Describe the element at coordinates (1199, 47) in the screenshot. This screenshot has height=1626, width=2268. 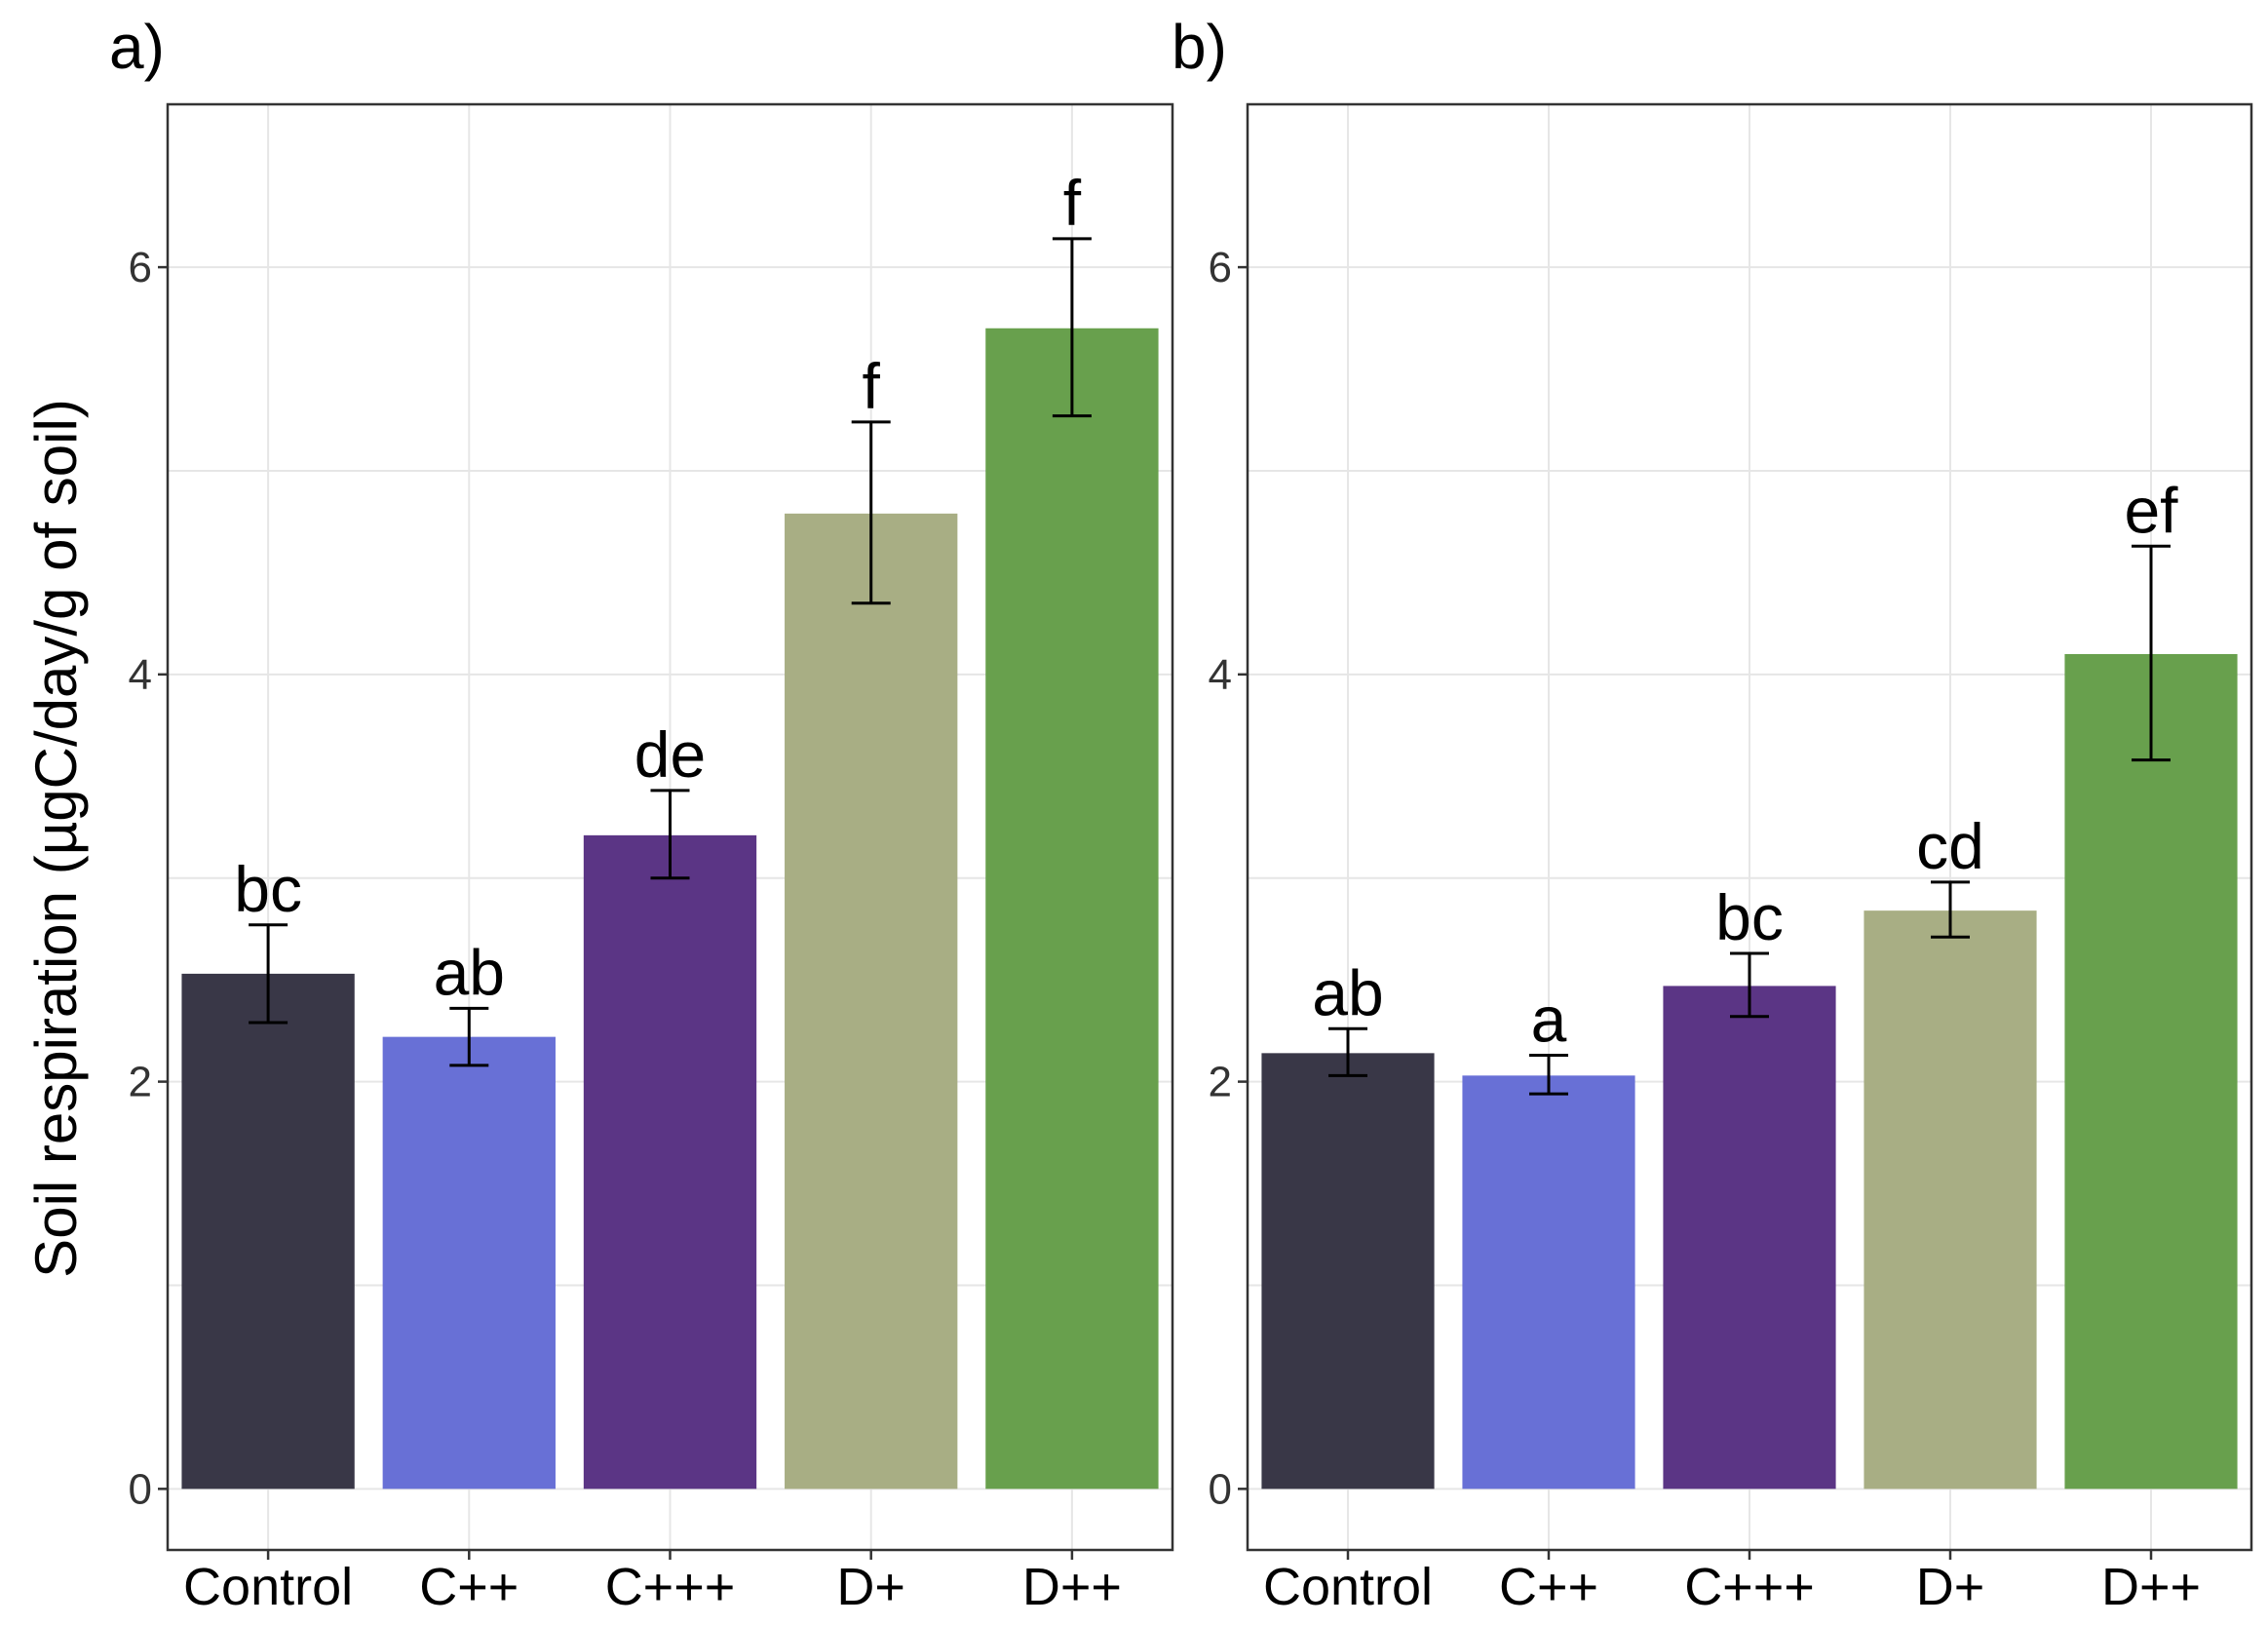
I see `panel-label: b)` at that location.